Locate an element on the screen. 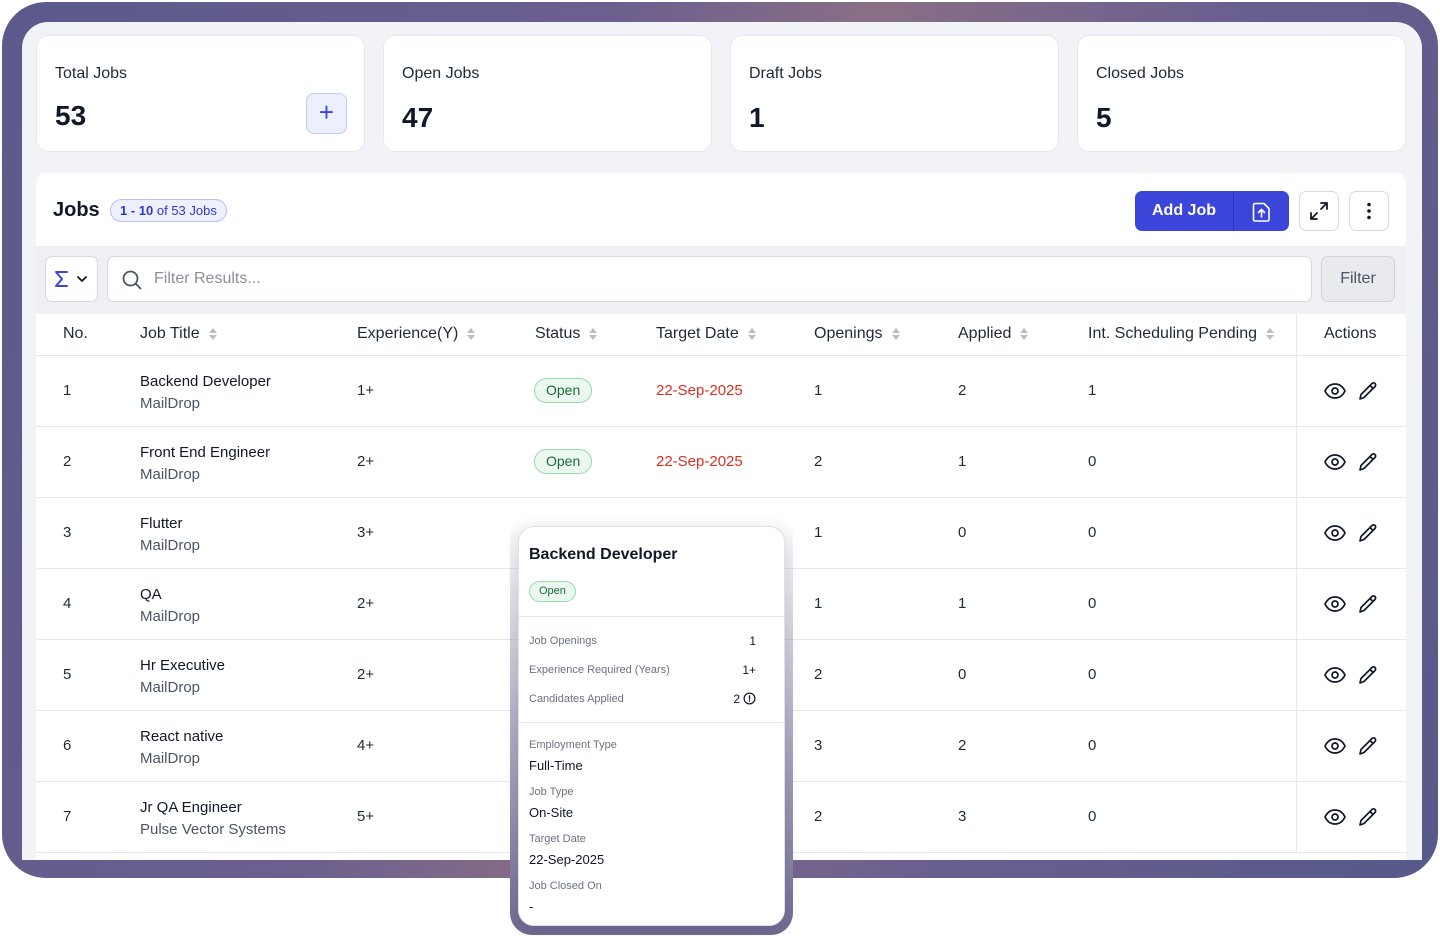 The height and width of the screenshot is (936, 1440). col-header-openings: Openings is located at coordinates (857, 334).